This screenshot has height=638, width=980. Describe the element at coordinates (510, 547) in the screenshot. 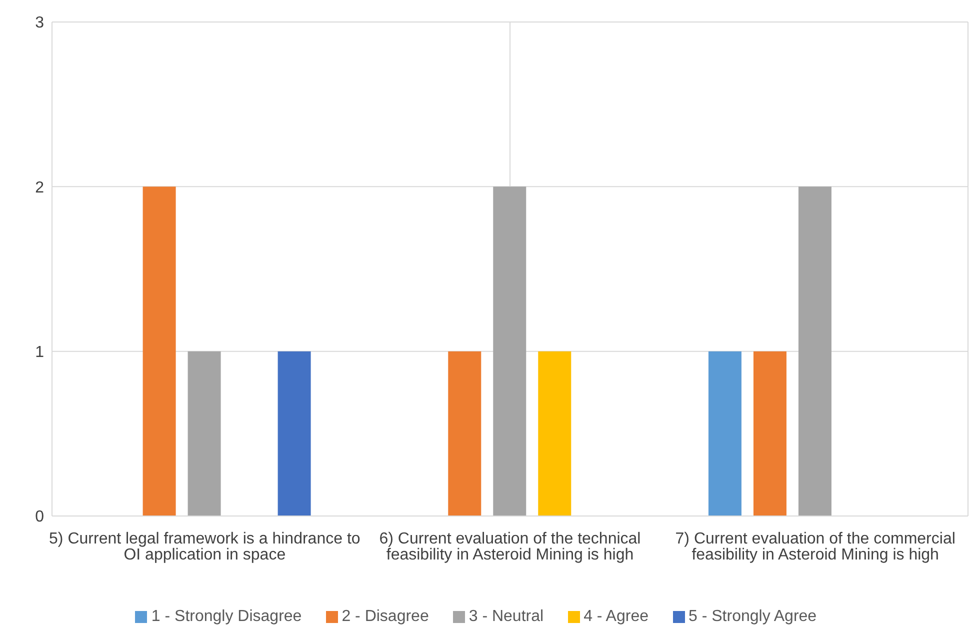

I see `x-tick-label: 6) Current evaluation of the technical feasibility in Asteroid Mining is high` at that location.